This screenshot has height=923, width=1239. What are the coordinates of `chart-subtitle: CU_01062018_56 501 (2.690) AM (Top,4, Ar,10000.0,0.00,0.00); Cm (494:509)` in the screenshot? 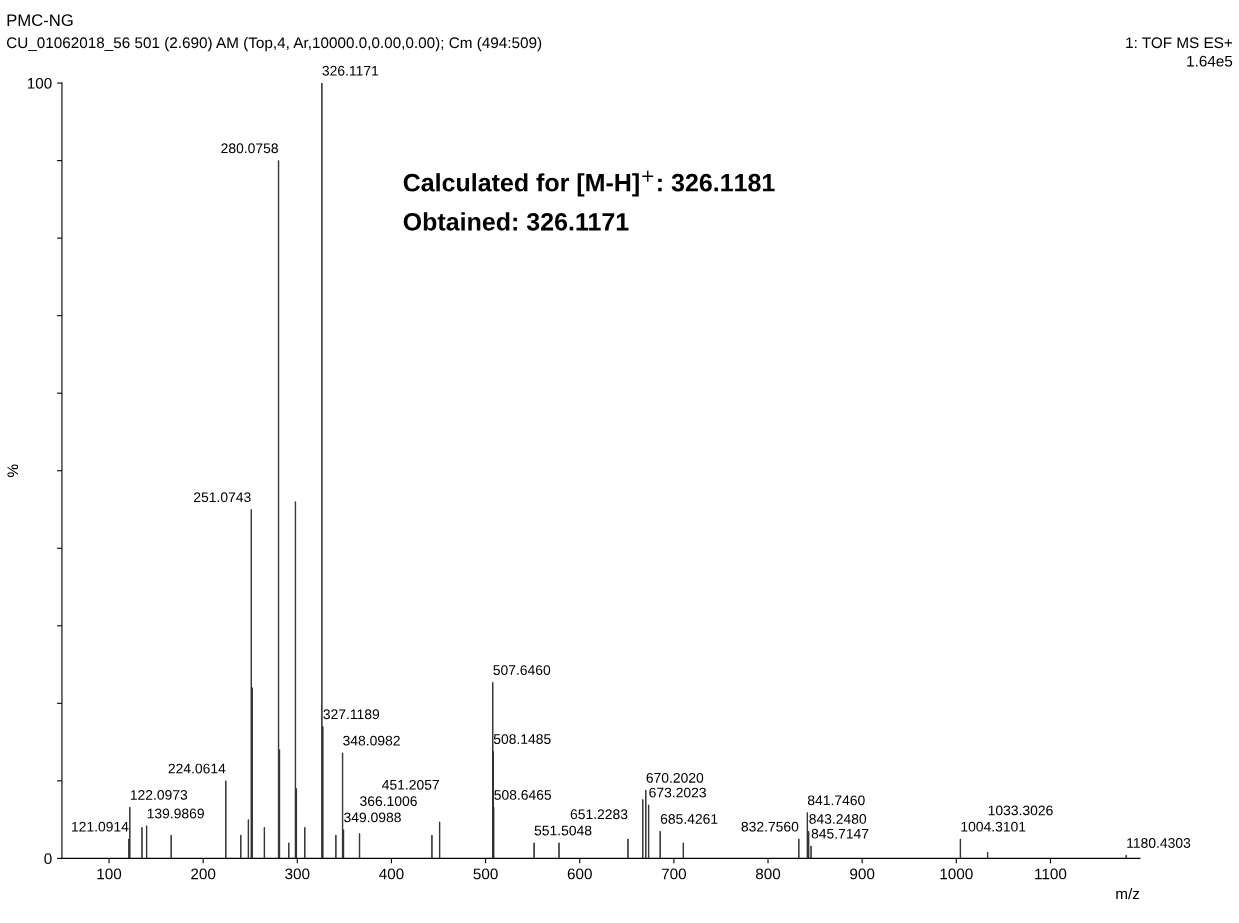 It's located at (274, 44).